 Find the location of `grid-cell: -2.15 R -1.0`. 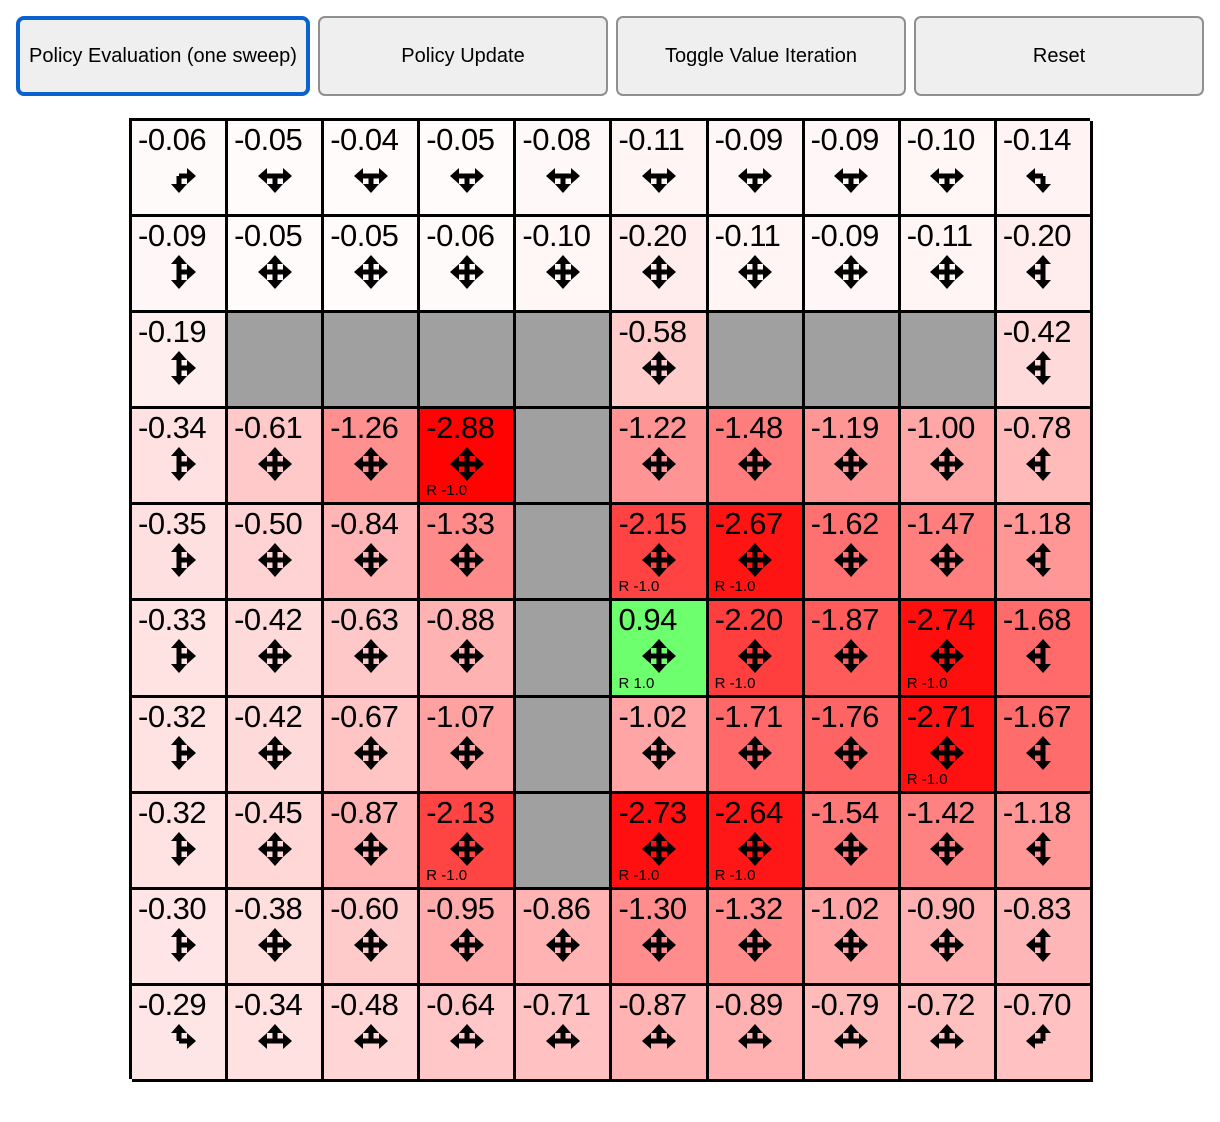

grid-cell: -2.15 R -1.0 is located at coordinates (660, 553).